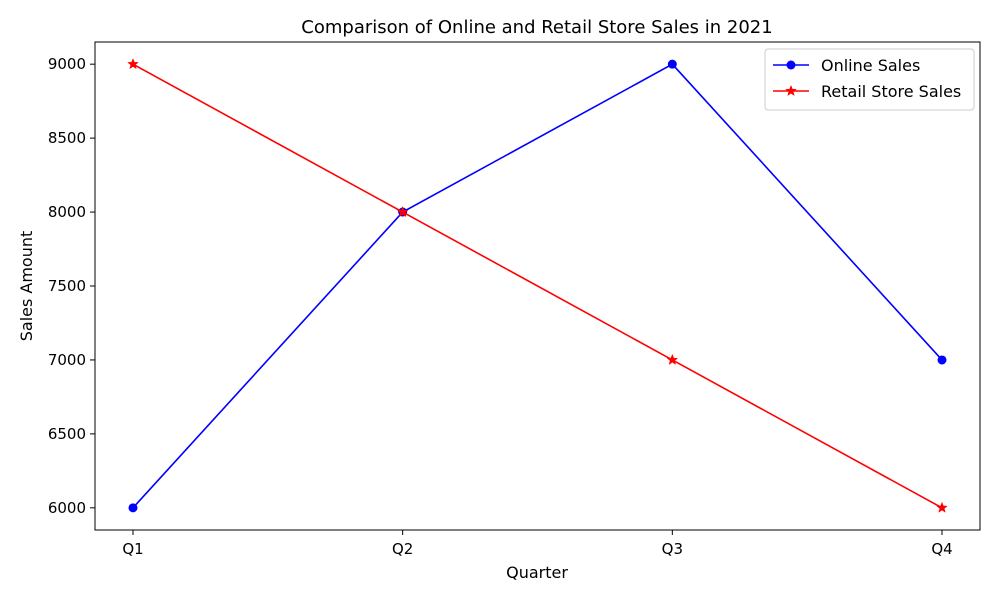 The height and width of the screenshot is (600, 1000). I want to click on legend-box, so click(869, 79).